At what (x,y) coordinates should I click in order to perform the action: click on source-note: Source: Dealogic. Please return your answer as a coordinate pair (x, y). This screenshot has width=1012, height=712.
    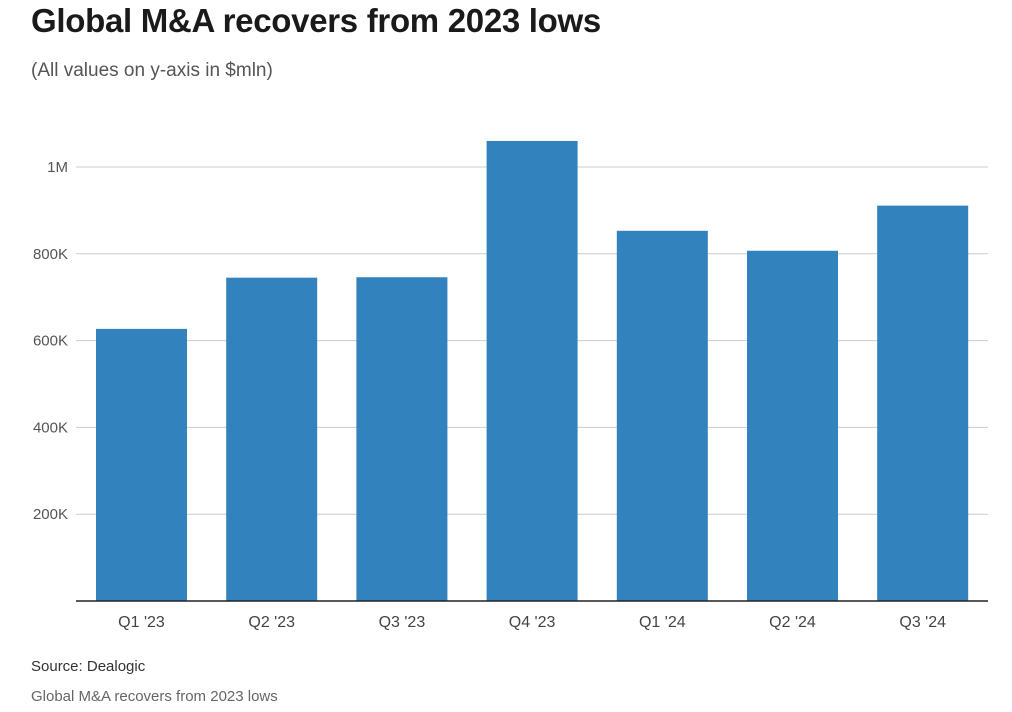
    Looking at the image, I should click on (88, 666).